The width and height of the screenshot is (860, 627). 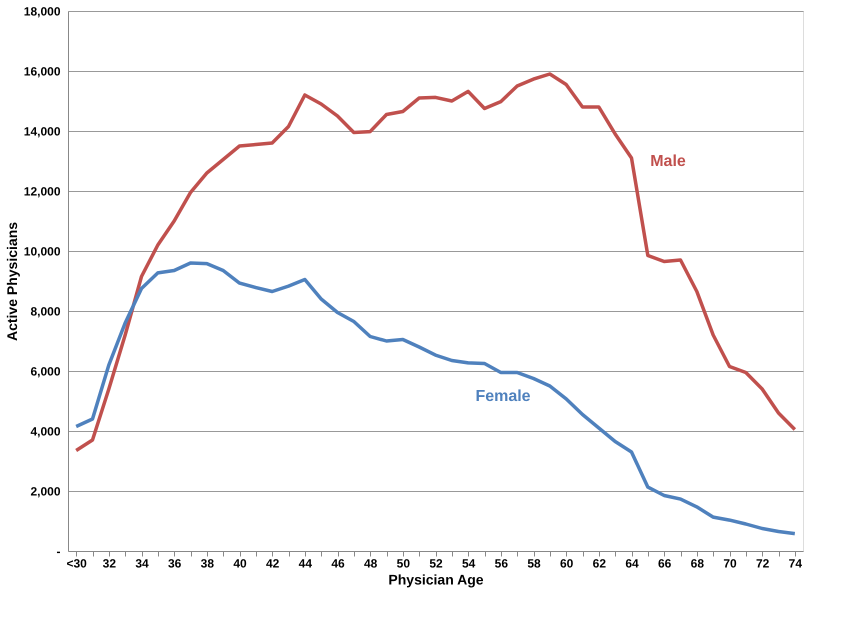 I want to click on x-tick-label: 56, so click(x=501, y=563).